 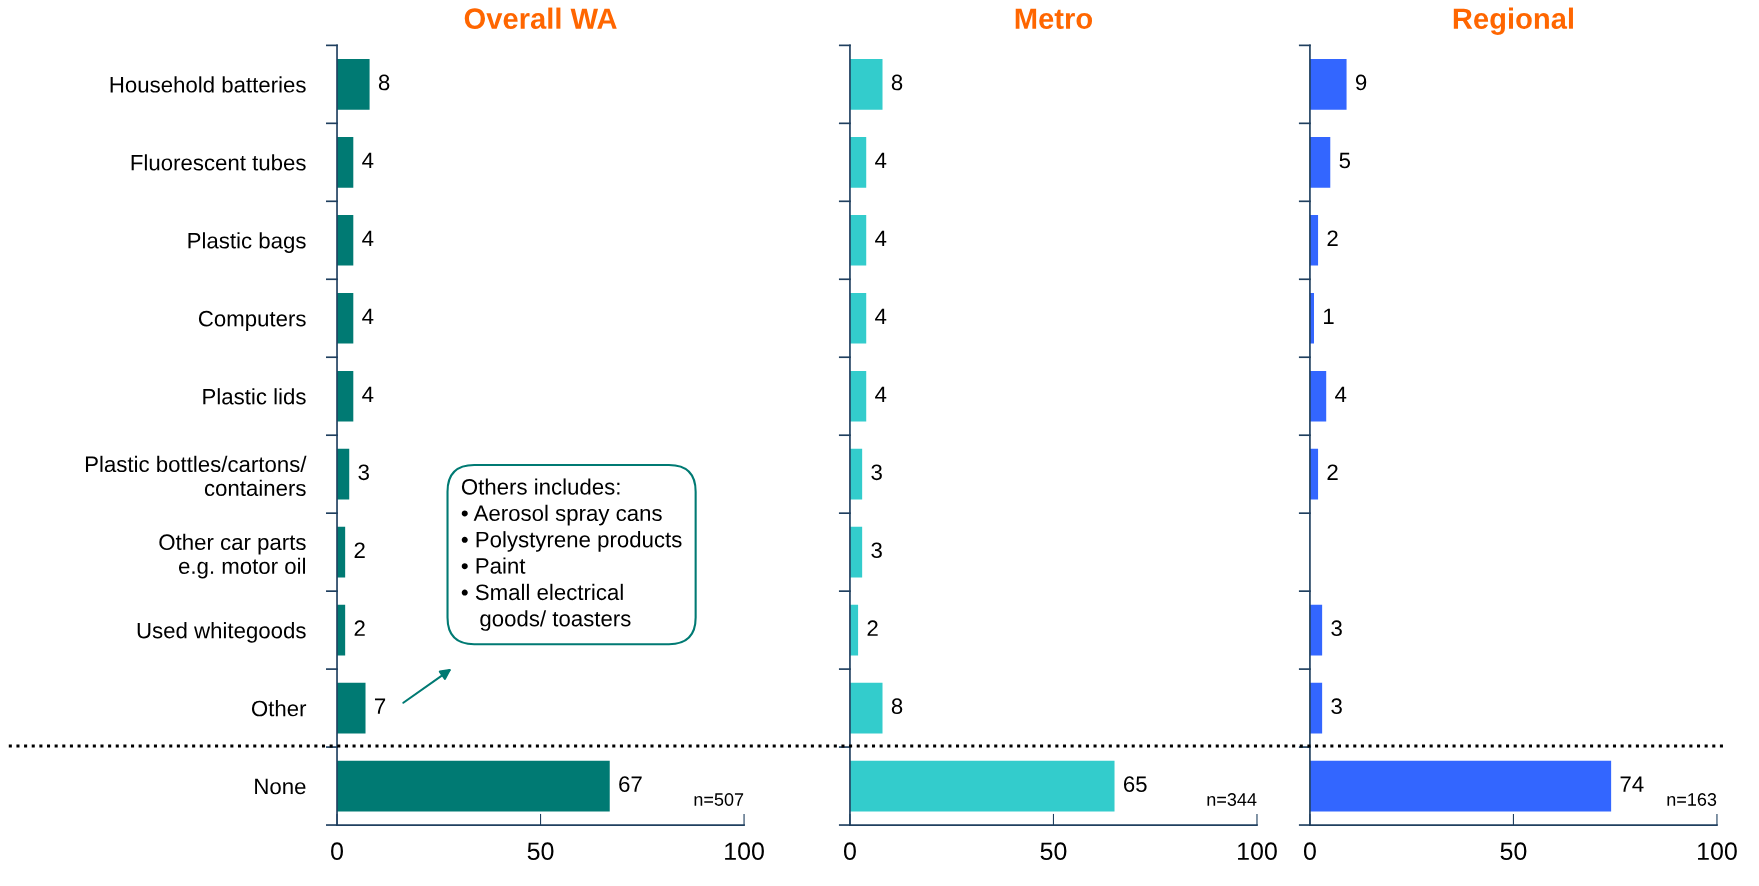 What do you see at coordinates (221, 632) in the screenshot?
I see `y-tick-label: Used whitegoods` at bounding box center [221, 632].